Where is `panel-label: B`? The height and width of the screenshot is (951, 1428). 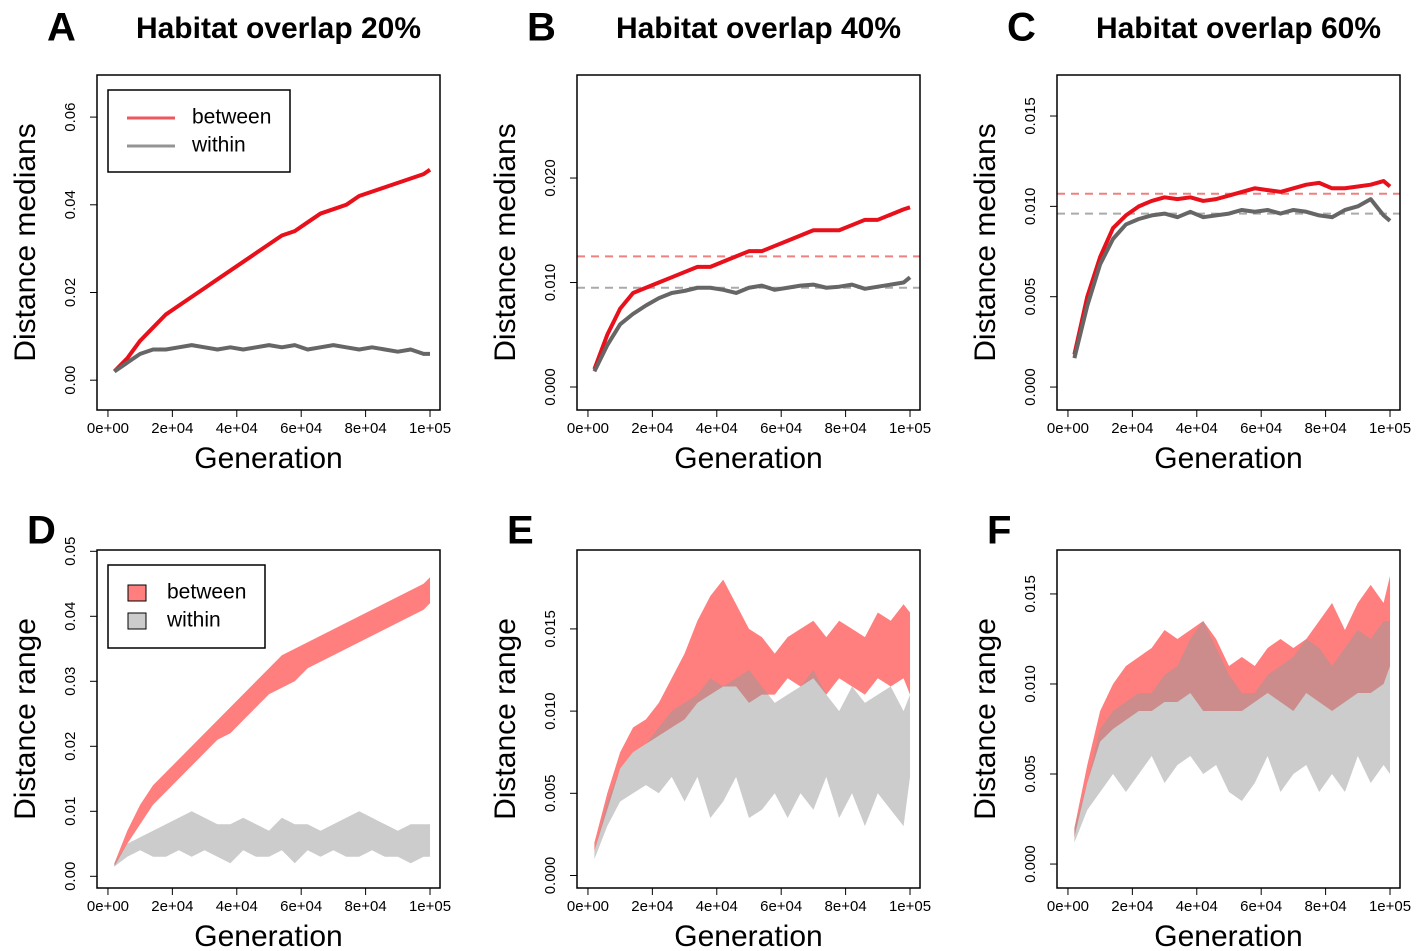
panel-label: B is located at coordinates (541, 28).